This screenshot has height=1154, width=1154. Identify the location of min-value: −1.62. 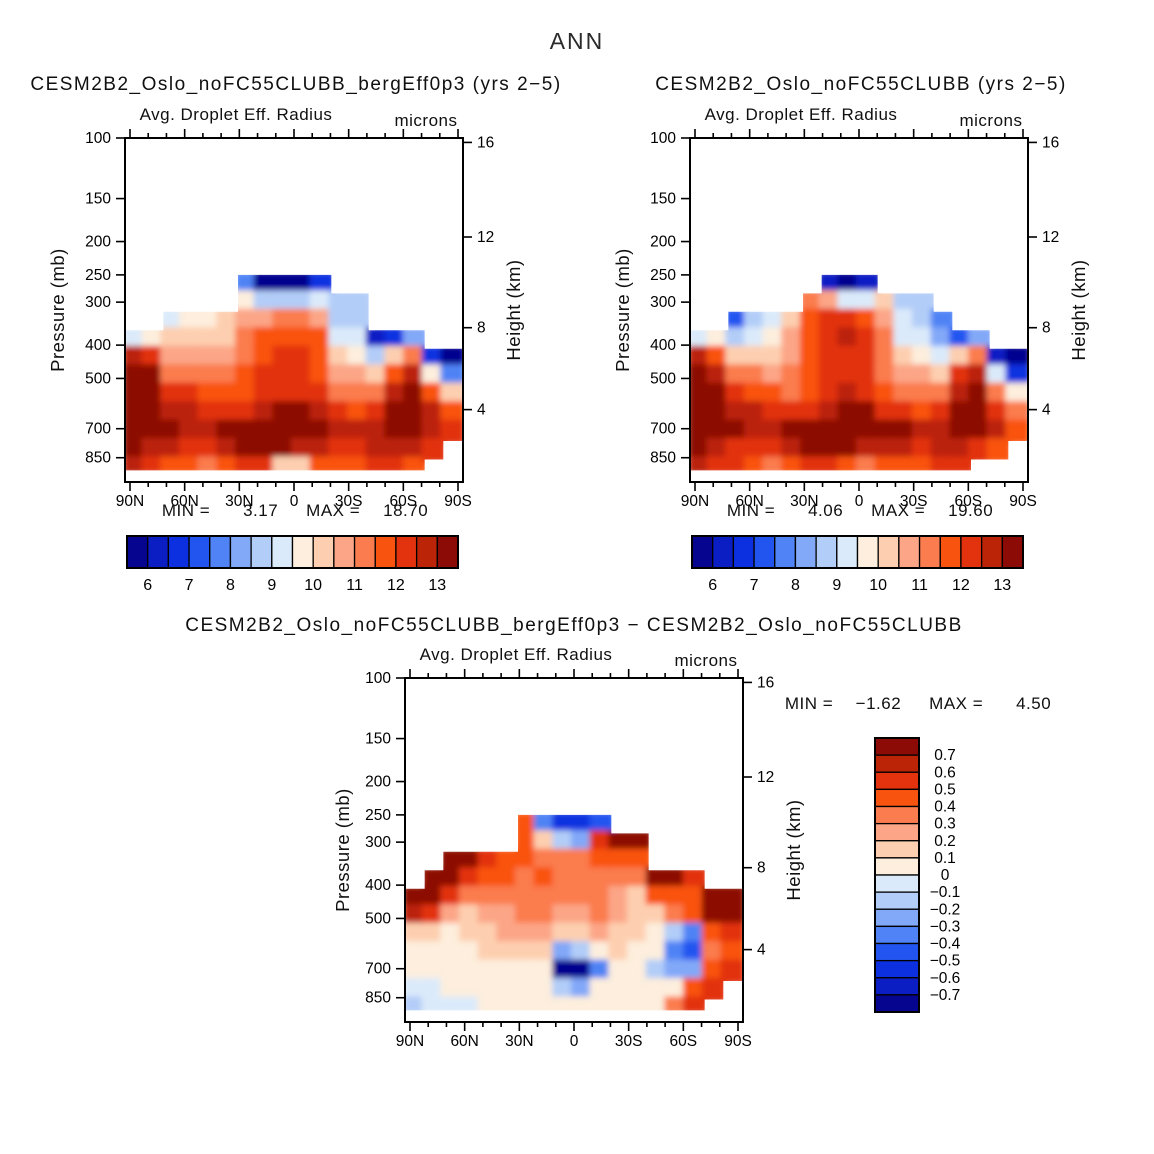
(878, 703).